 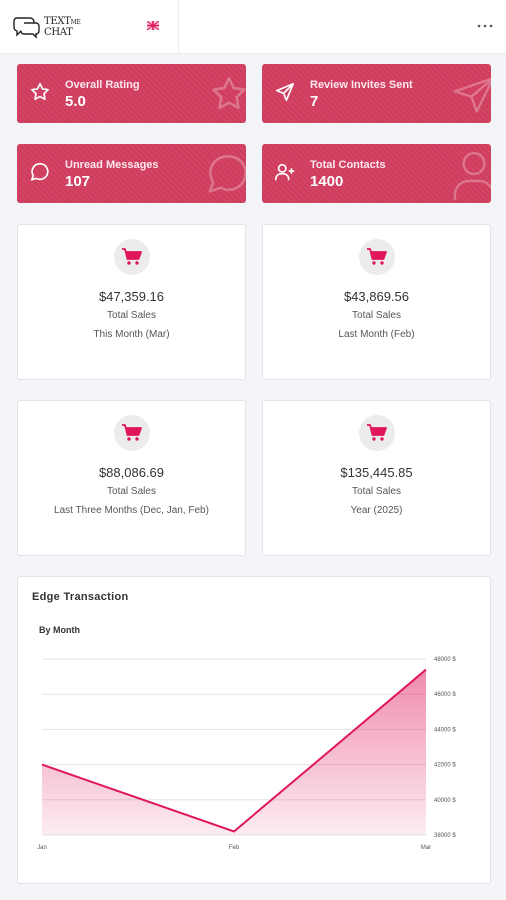 I want to click on y-tick-label: 48000 $, so click(x=445, y=660).